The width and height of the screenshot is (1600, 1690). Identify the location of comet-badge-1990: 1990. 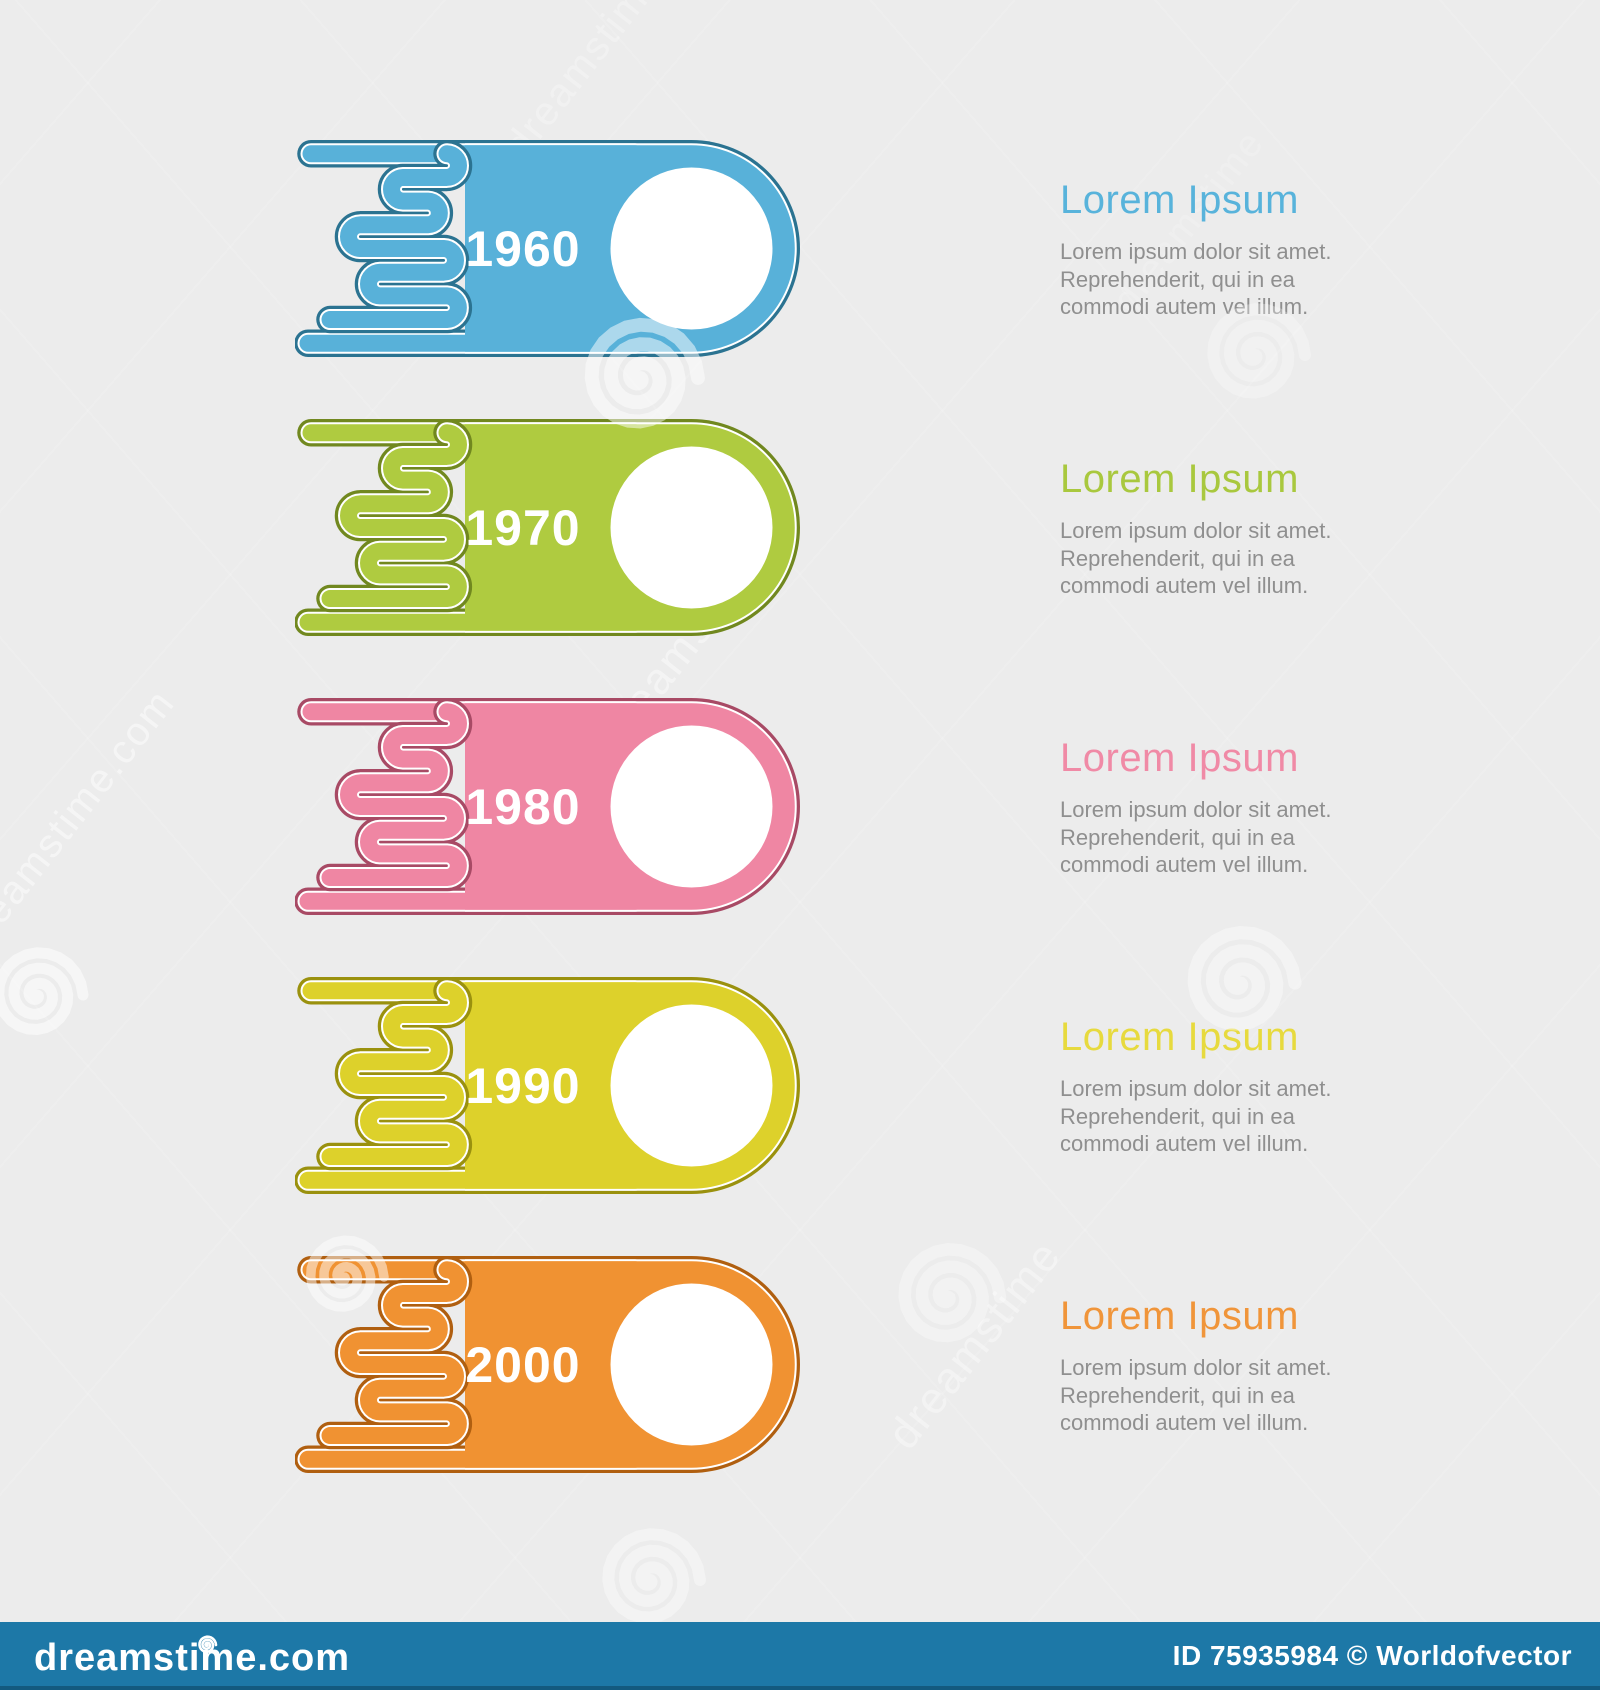
(547, 1085).